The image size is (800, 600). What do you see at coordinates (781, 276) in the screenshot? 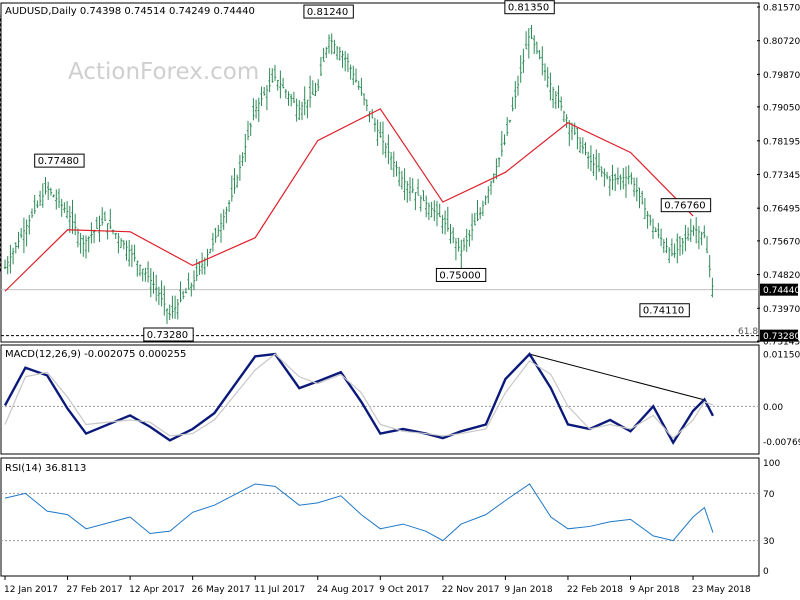
I see `price-tick-label: 0.74820` at bounding box center [781, 276].